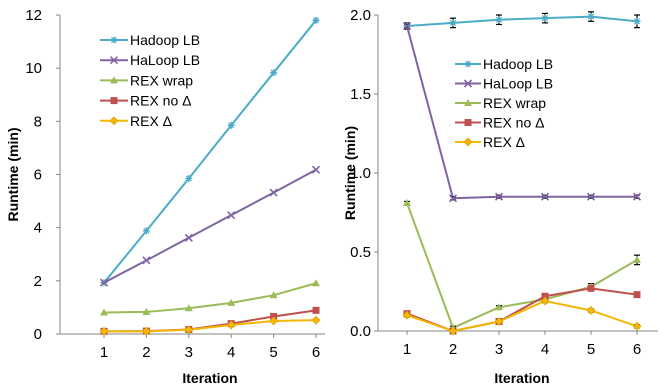 This screenshot has height=386, width=665. I want to click on series-rex-wrap, so click(210, 297).